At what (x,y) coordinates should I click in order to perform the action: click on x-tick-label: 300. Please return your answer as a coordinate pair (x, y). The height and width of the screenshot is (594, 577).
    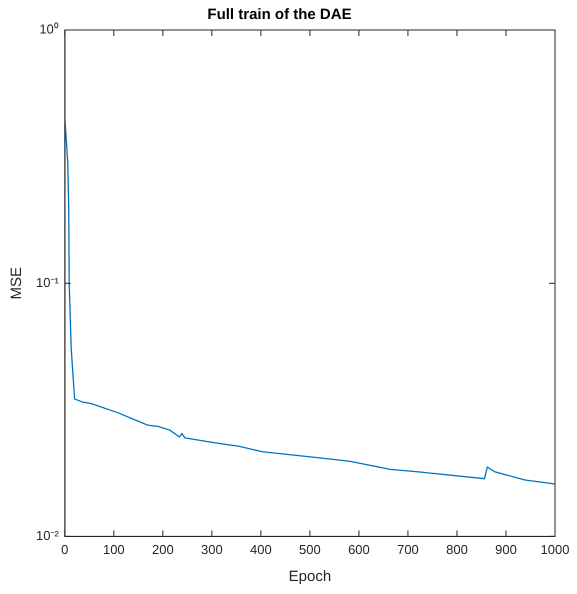
    Looking at the image, I should click on (212, 549).